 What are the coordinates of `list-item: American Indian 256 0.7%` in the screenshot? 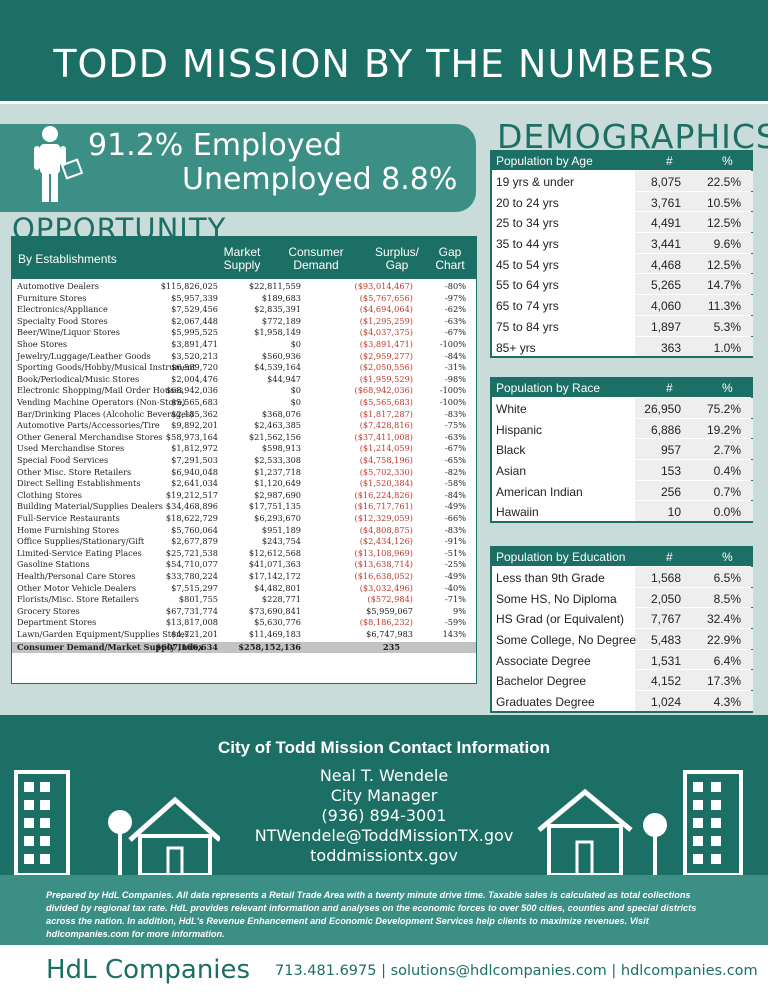 It's located at (622, 490).